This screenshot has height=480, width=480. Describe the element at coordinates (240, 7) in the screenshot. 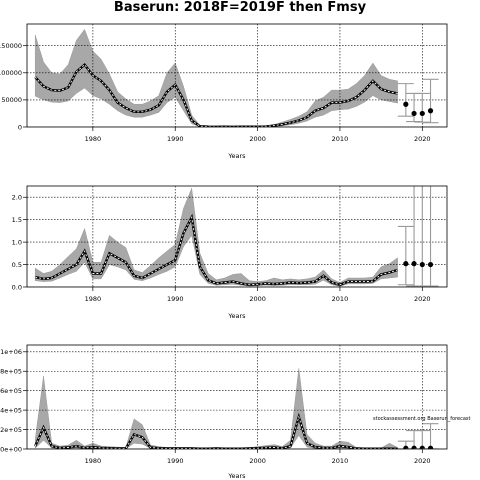

I see `chart-title: Baserun: 2018F=2019F then Fmsy` at that location.